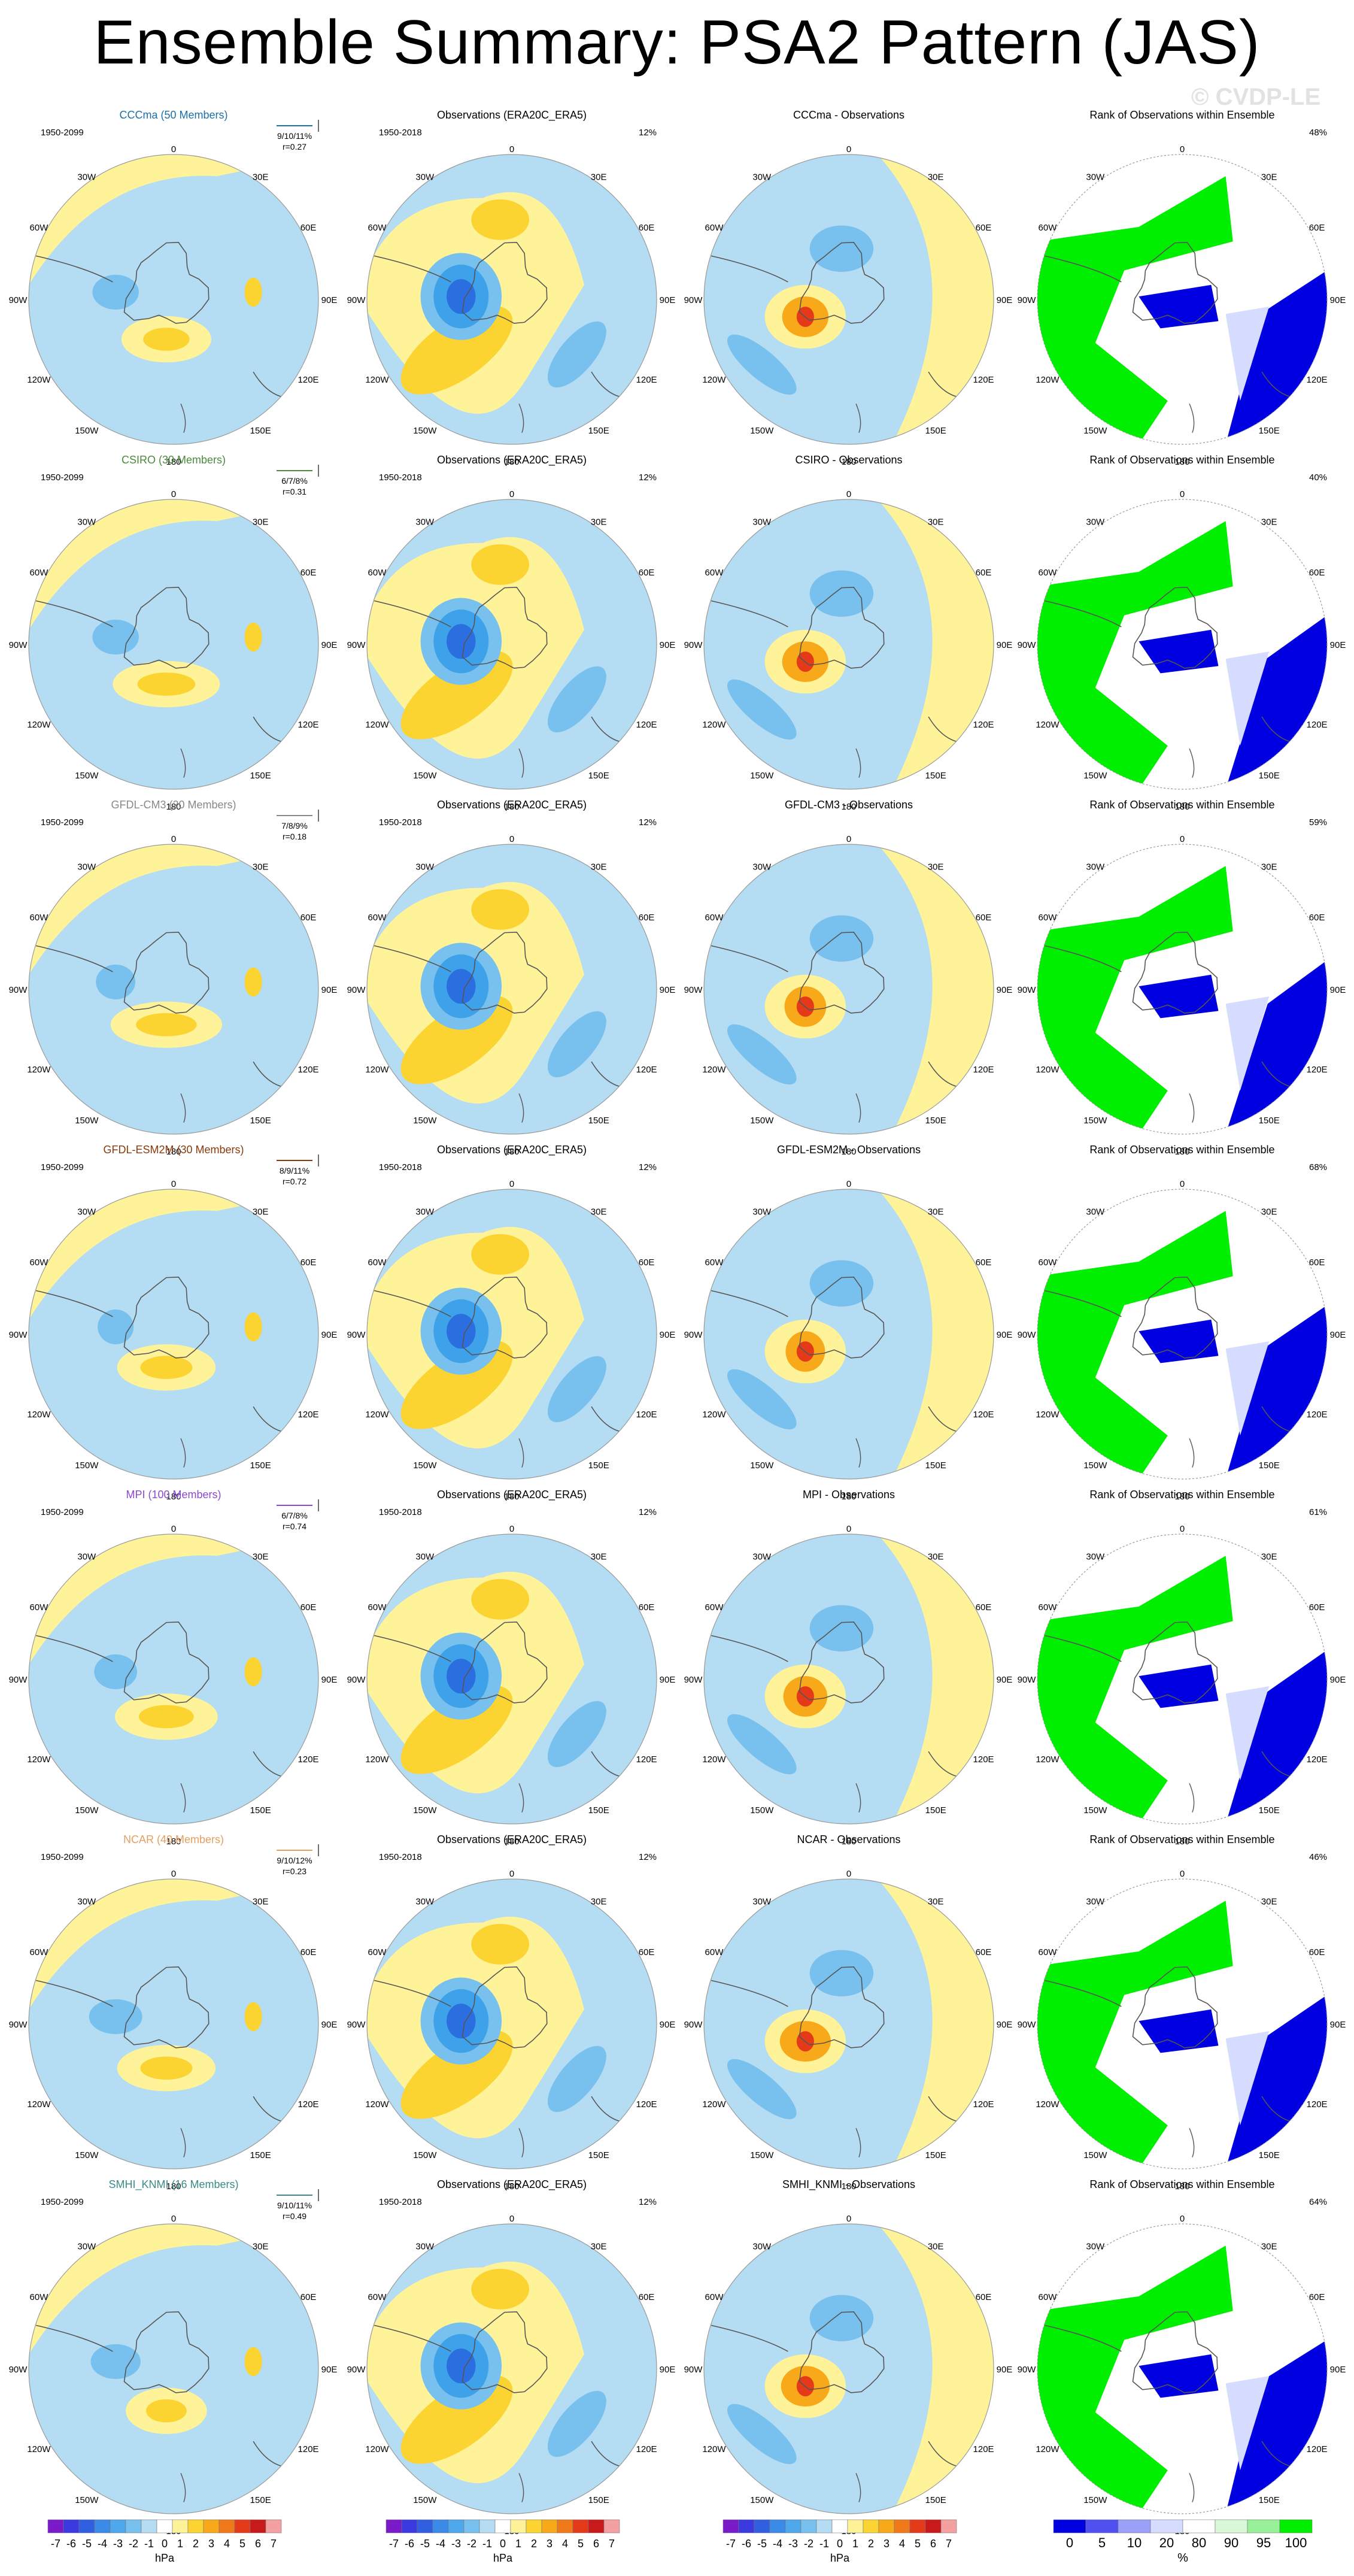 The image size is (1354, 2576). Describe the element at coordinates (294, 1526) in the screenshot. I see `pattern-correlation: r=0.74` at that location.